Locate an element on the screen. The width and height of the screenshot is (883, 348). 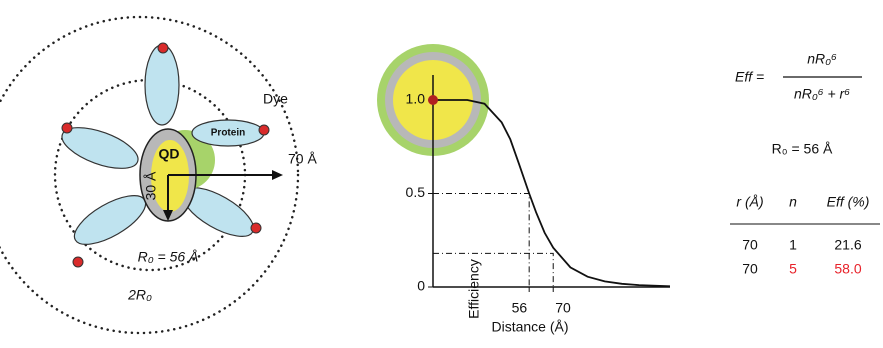
qd-radius-label: 30 Å is located at coordinates (151, 185).